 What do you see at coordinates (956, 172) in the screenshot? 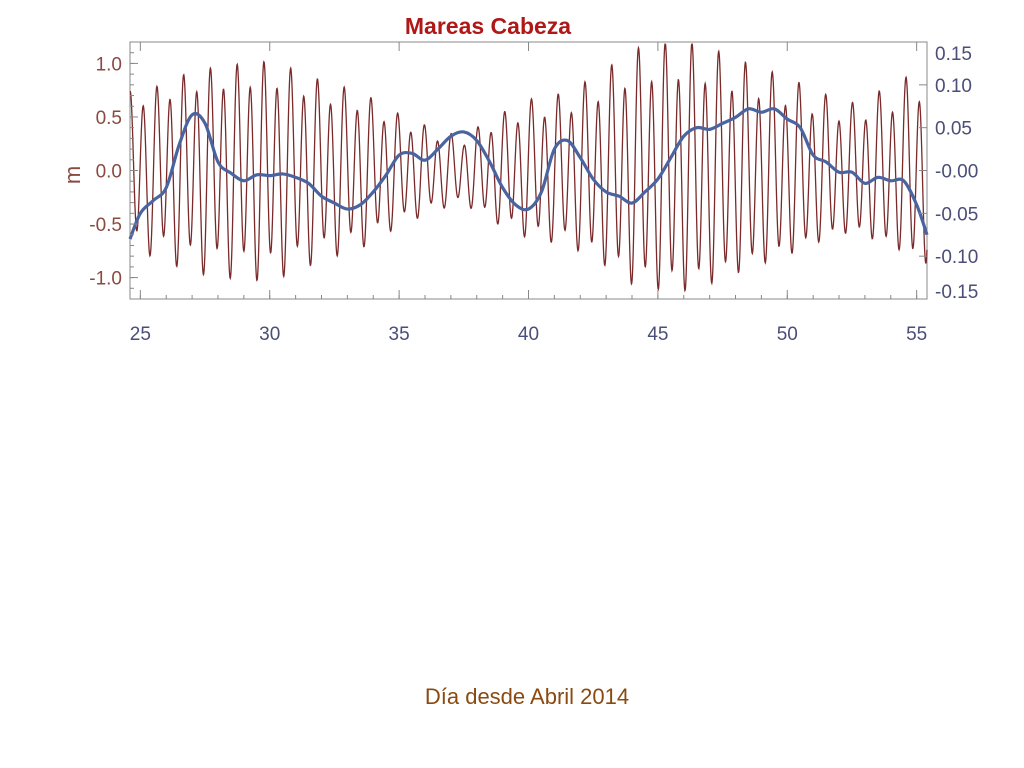
I see `right-y-tick-label: -0.00` at bounding box center [956, 172].